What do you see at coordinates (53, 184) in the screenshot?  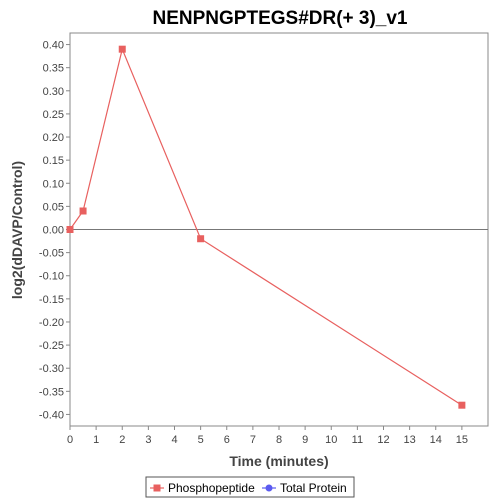 I see `y-tick-label: 0.10` at bounding box center [53, 184].